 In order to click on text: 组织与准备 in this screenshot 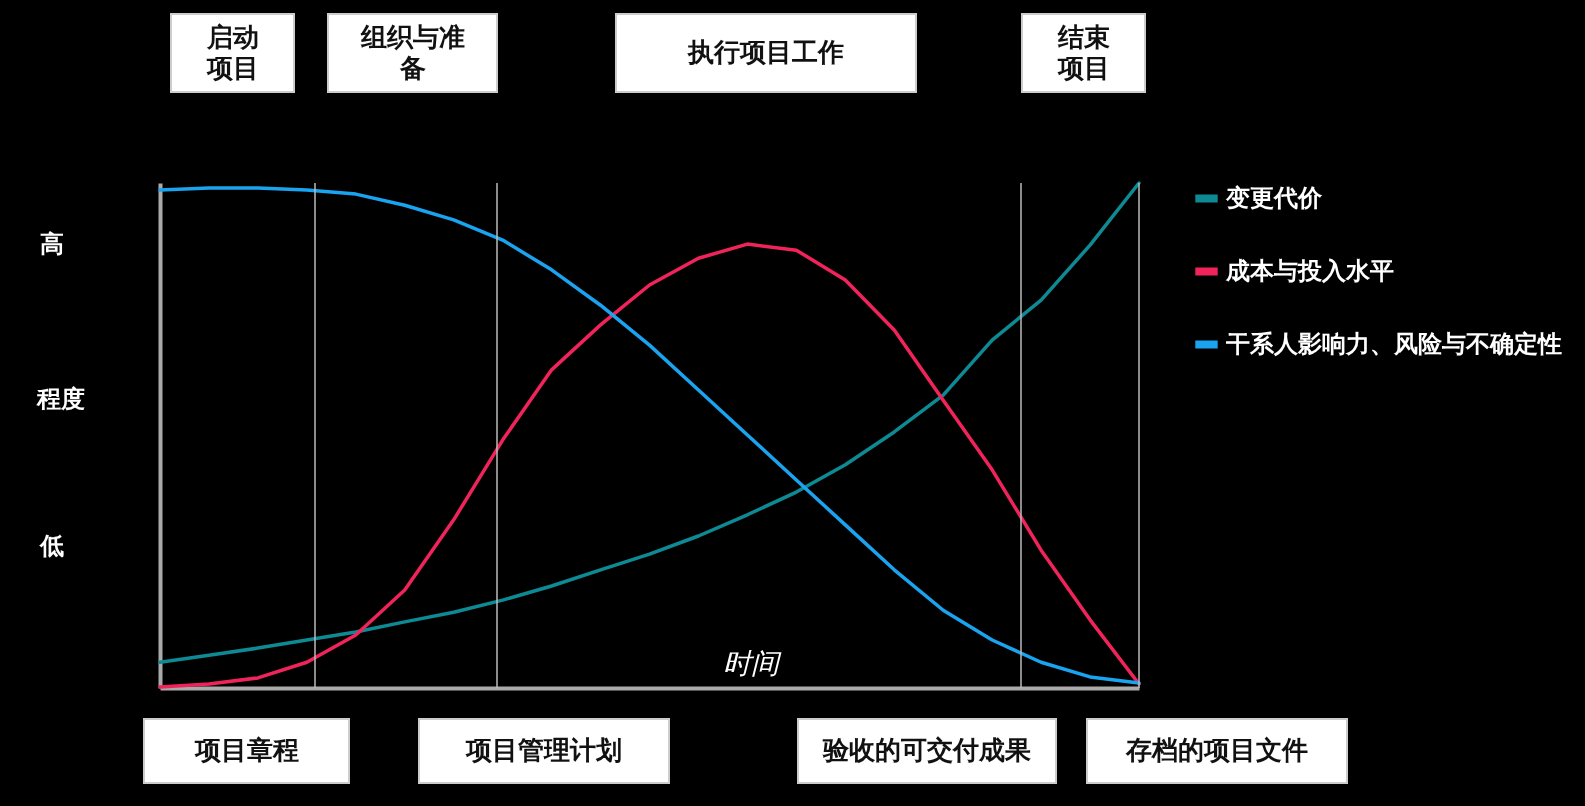, I will do `click(412, 53)`.